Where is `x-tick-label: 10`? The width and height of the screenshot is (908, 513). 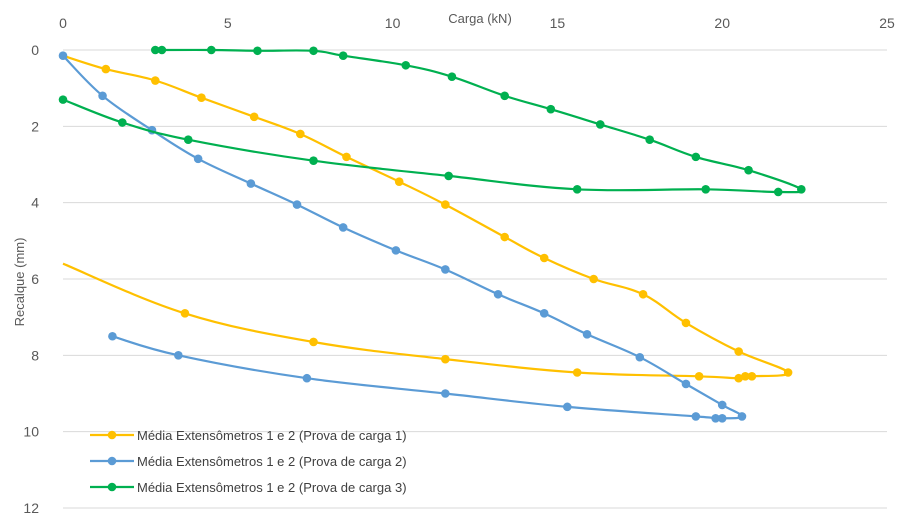
x-tick-label: 10 is located at coordinates (393, 23).